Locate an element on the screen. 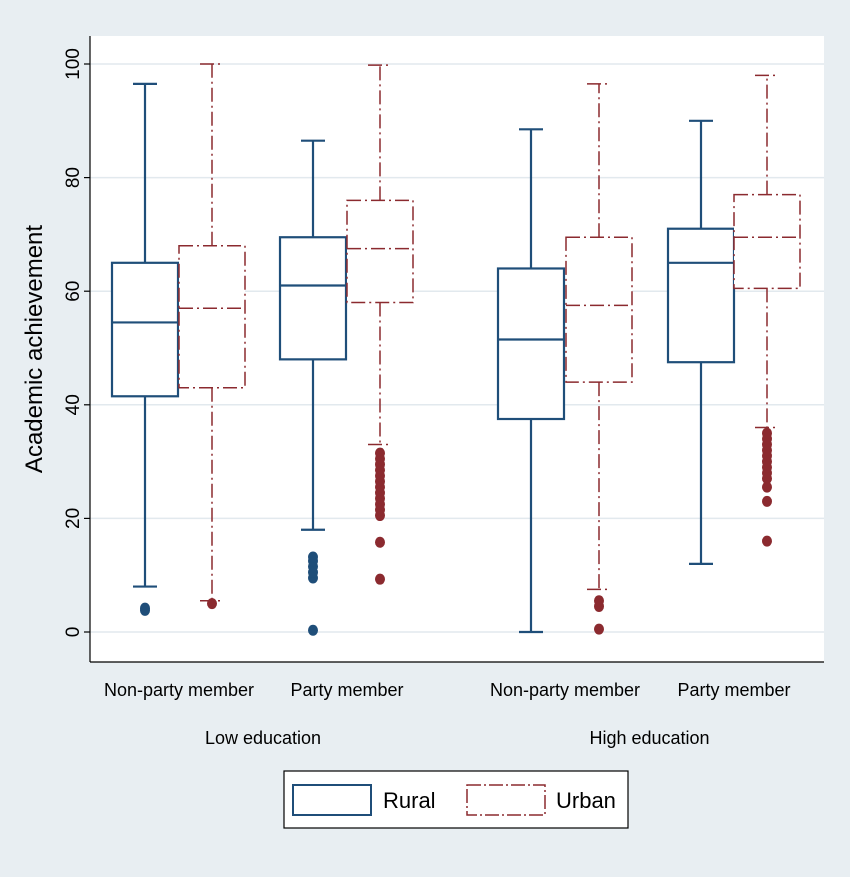  box-rural-low-education-non-party-member is located at coordinates (145, 349).